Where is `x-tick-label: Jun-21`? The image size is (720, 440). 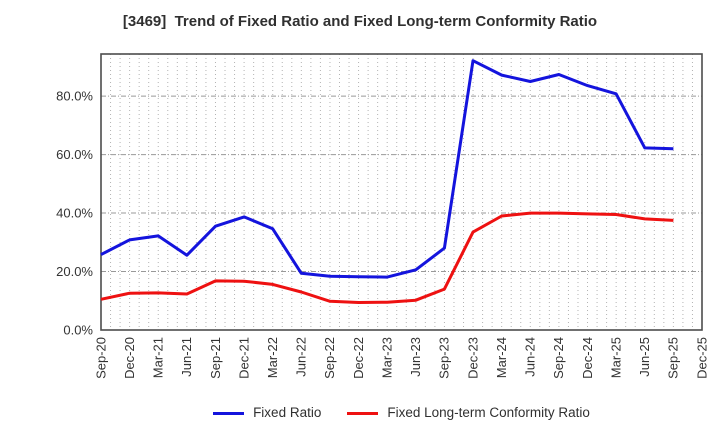 x-tick-label: Jun-21 is located at coordinates (186, 357).